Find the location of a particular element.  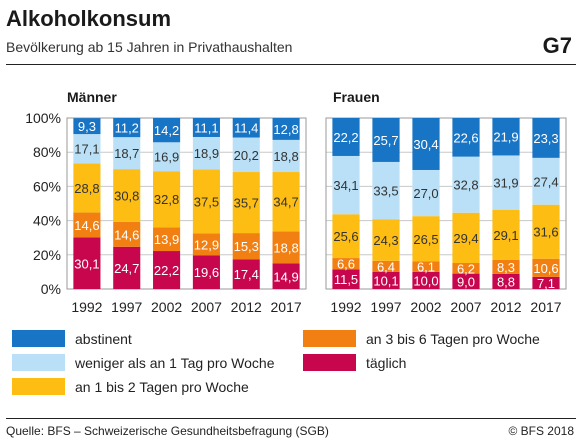

data-label: 31,9 is located at coordinates (505, 183).